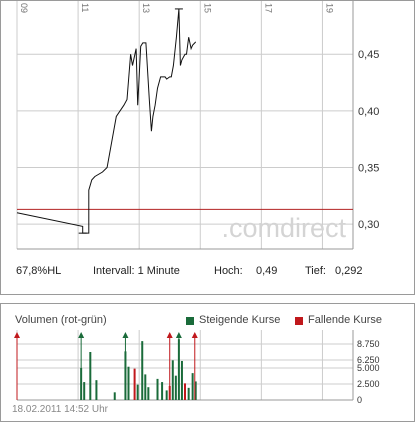 The image size is (417, 426). Describe the element at coordinates (268, 8) in the screenshot. I see `x-tick-label: 17` at that location.